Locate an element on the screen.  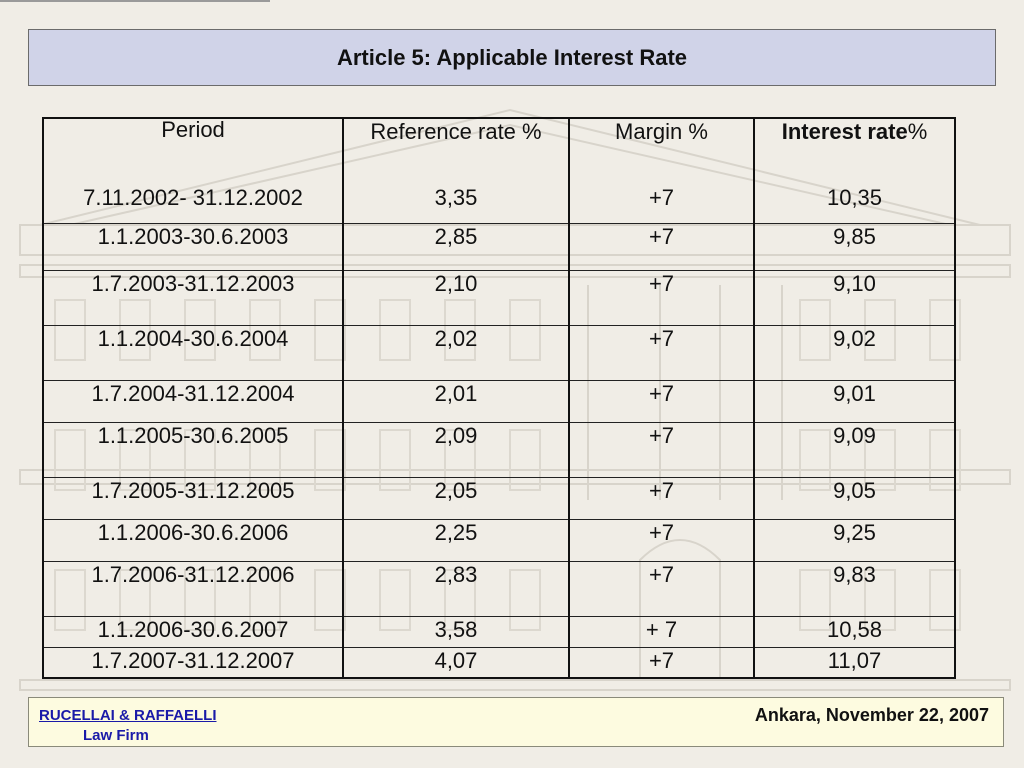
interest-rate-cell: 9,85 is located at coordinates (854, 246).